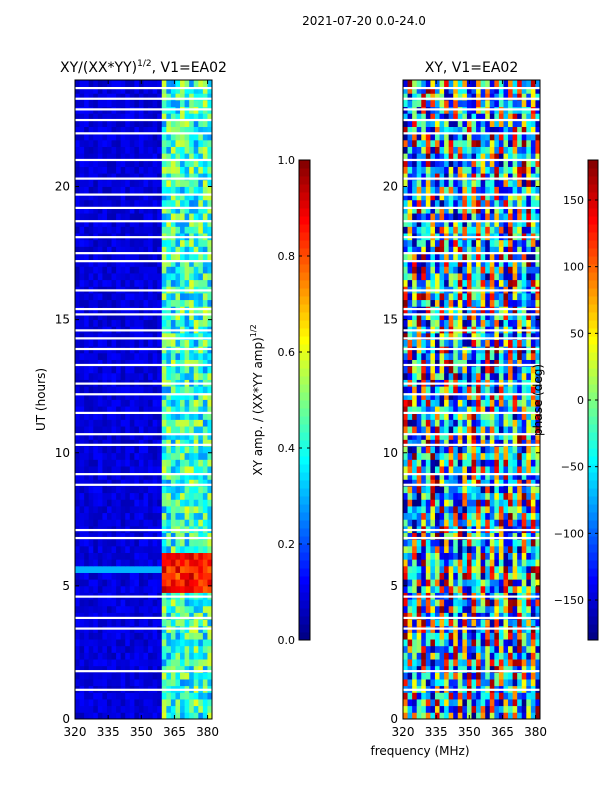 The height and width of the screenshot is (800, 600). What do you see at coordinates (41, 399) in the screenshot?
I see `y-axis-label: UT (hours)` at bounding box center [41, 399].